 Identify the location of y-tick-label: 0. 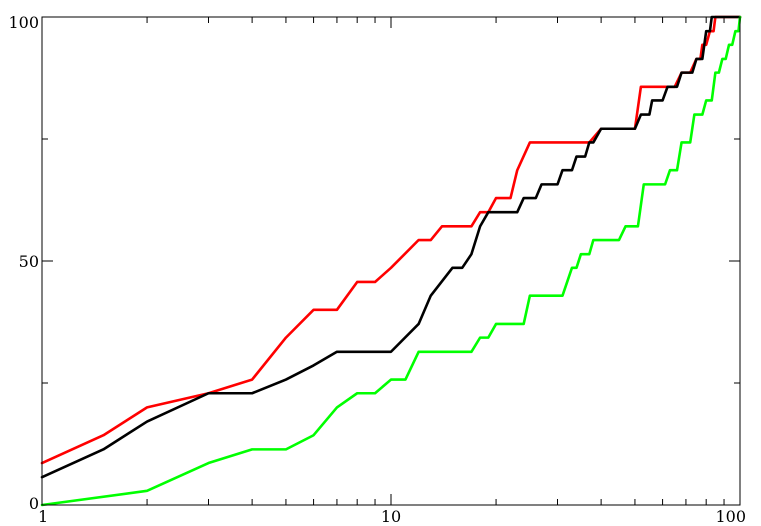
(34, 503).